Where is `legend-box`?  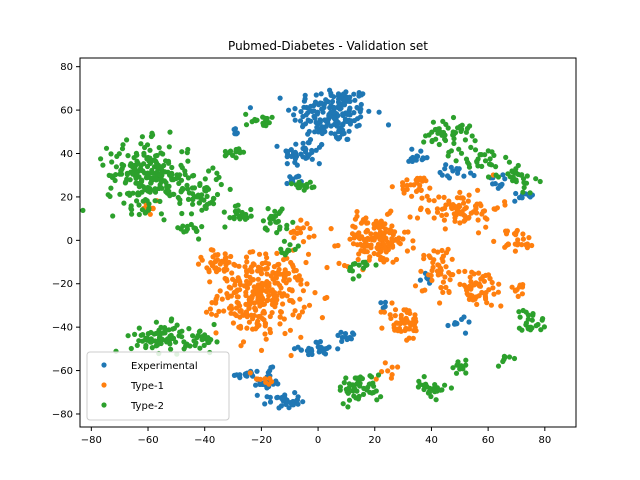 legend-box is located at coordinates (158, 386).